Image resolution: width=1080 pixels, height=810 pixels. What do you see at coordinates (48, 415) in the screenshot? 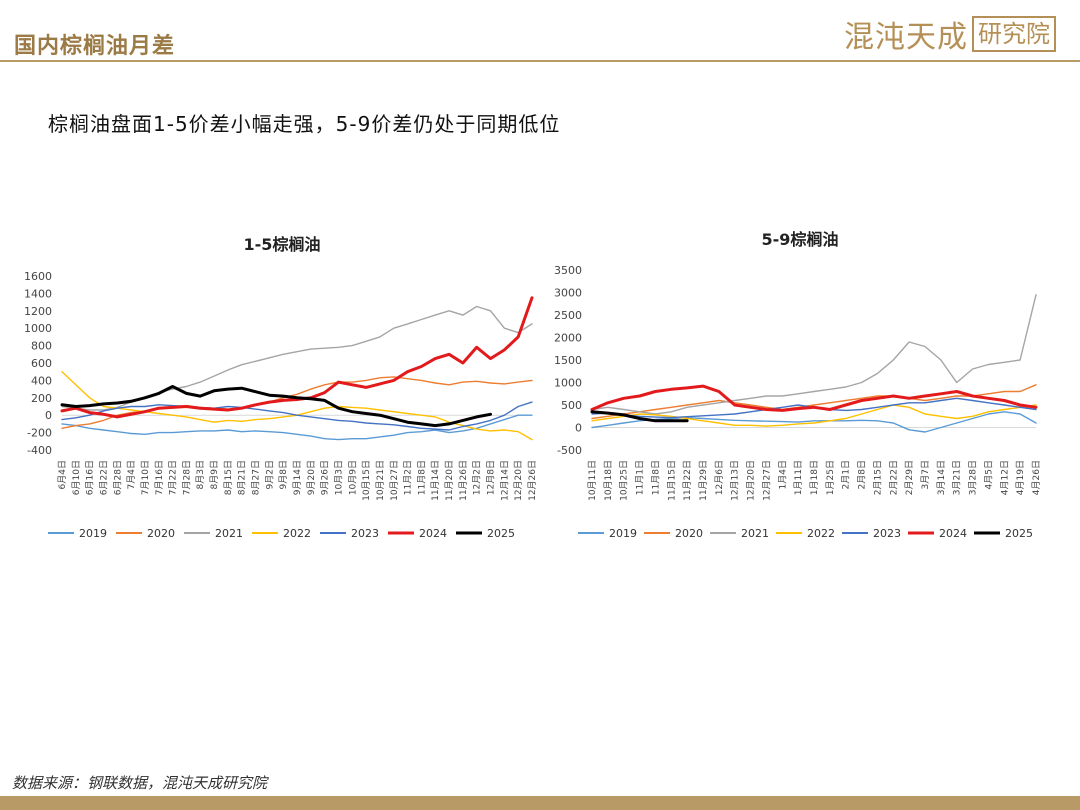
I see `y-tick-label: 0` at bounding box center [48, 415].